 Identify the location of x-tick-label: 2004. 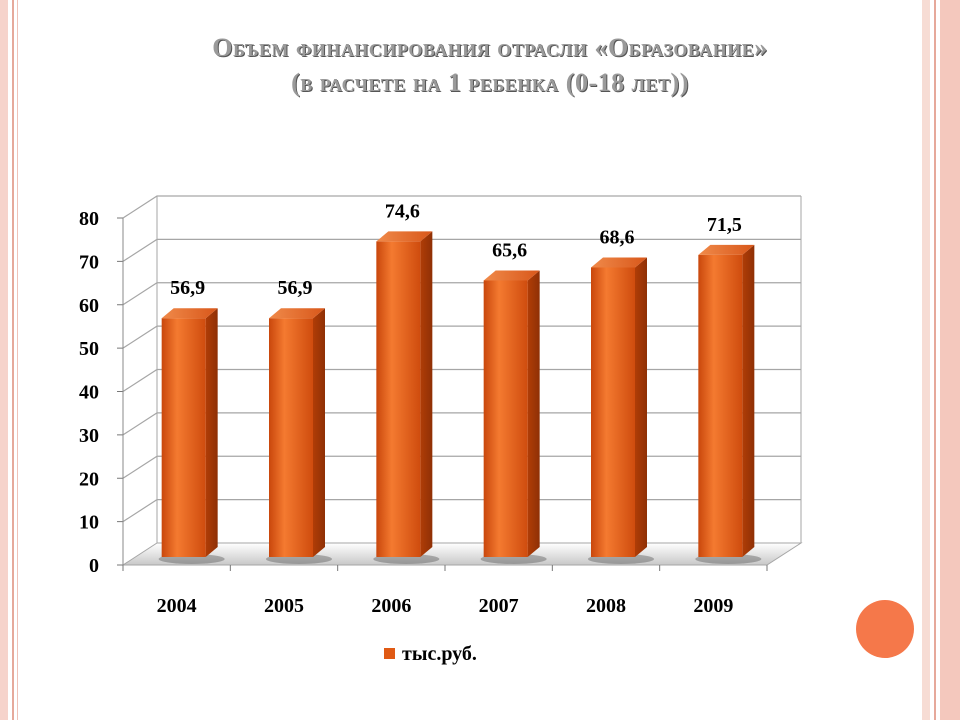
(177, 606).